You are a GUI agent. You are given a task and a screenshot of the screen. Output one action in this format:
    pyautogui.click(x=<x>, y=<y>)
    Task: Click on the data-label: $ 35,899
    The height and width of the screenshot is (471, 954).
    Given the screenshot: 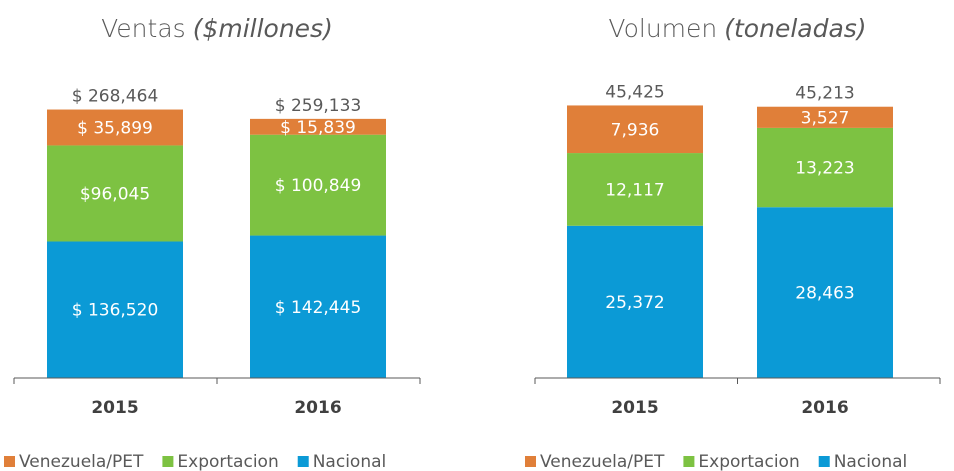 What is the action you would take?
    pyautogui.click(x=115, y=128)
    